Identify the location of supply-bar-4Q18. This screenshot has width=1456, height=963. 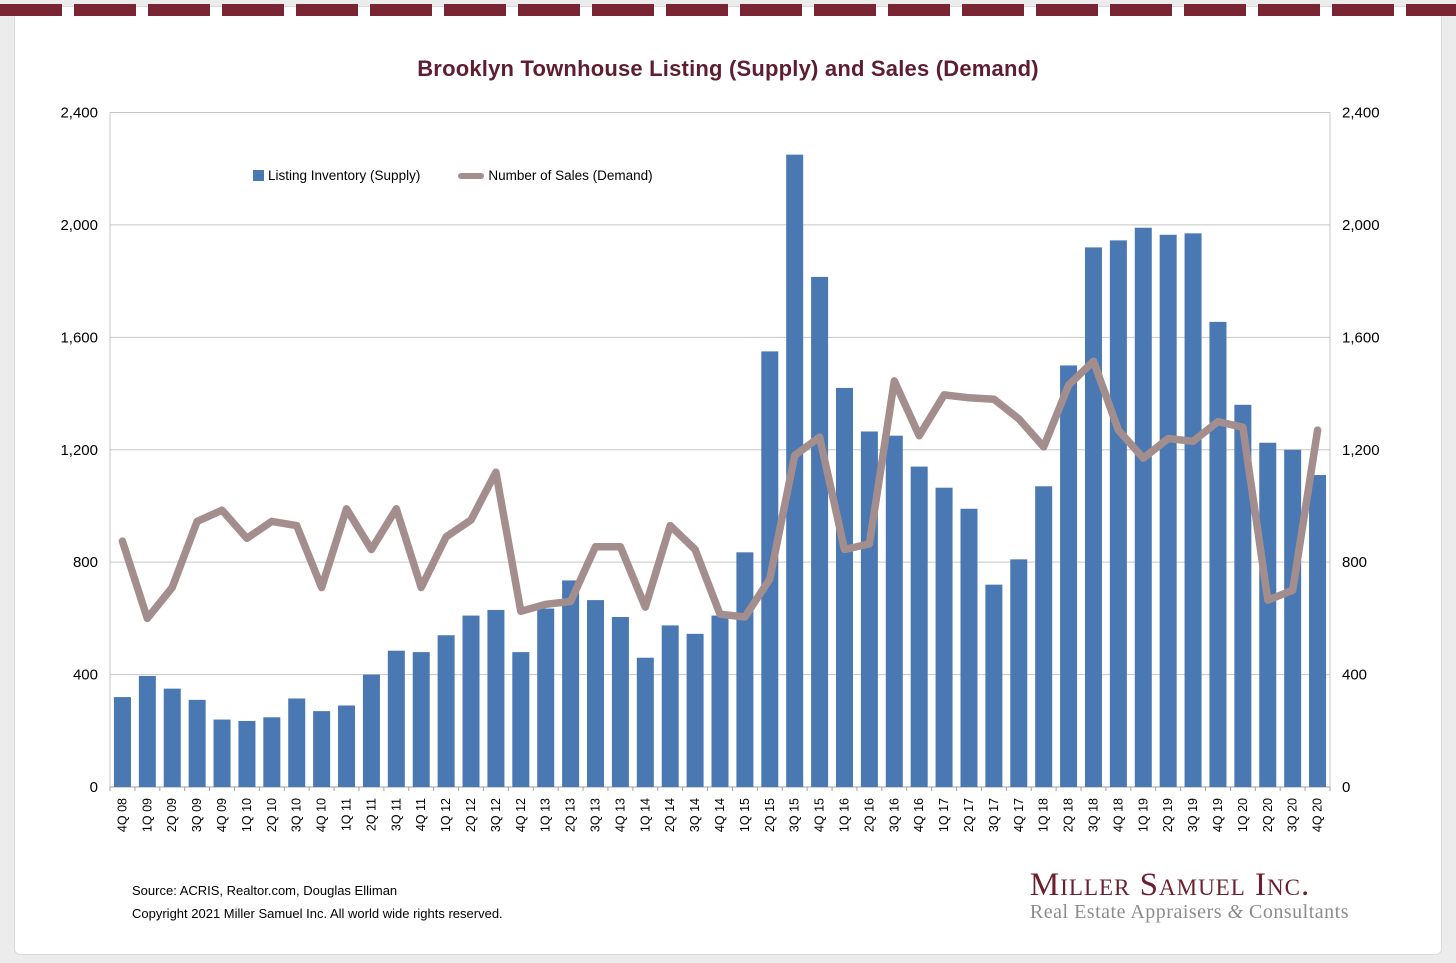
(1118, 513).